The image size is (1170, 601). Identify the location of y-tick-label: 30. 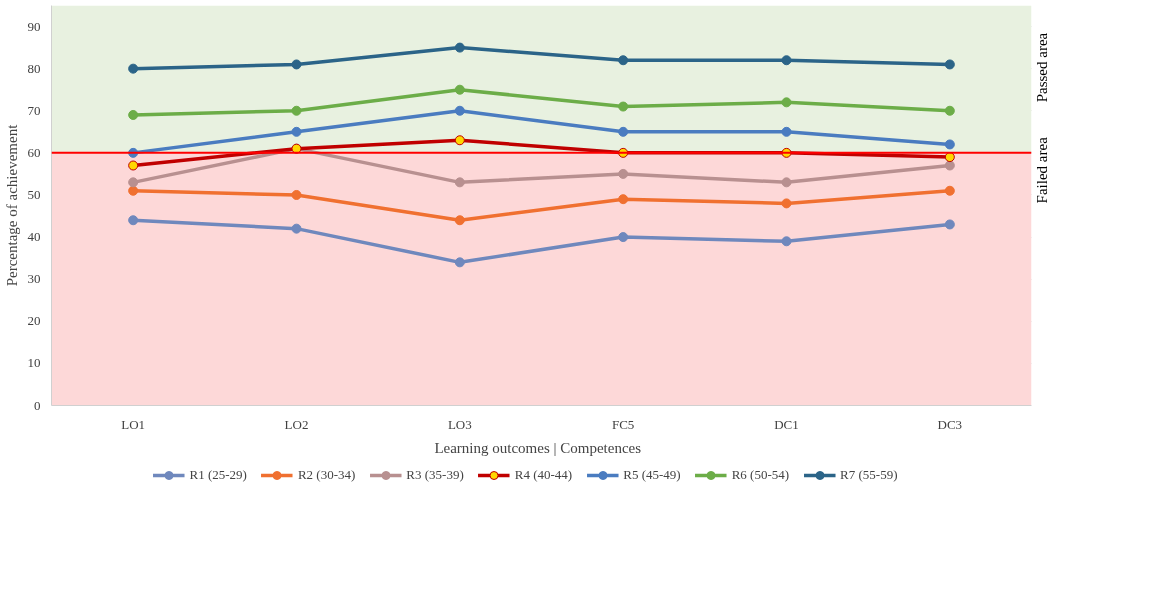
(34, 279).